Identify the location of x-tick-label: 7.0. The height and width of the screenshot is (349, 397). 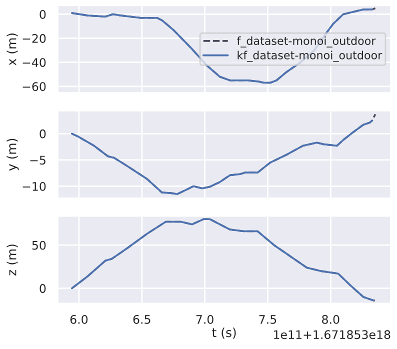
(205, 319).